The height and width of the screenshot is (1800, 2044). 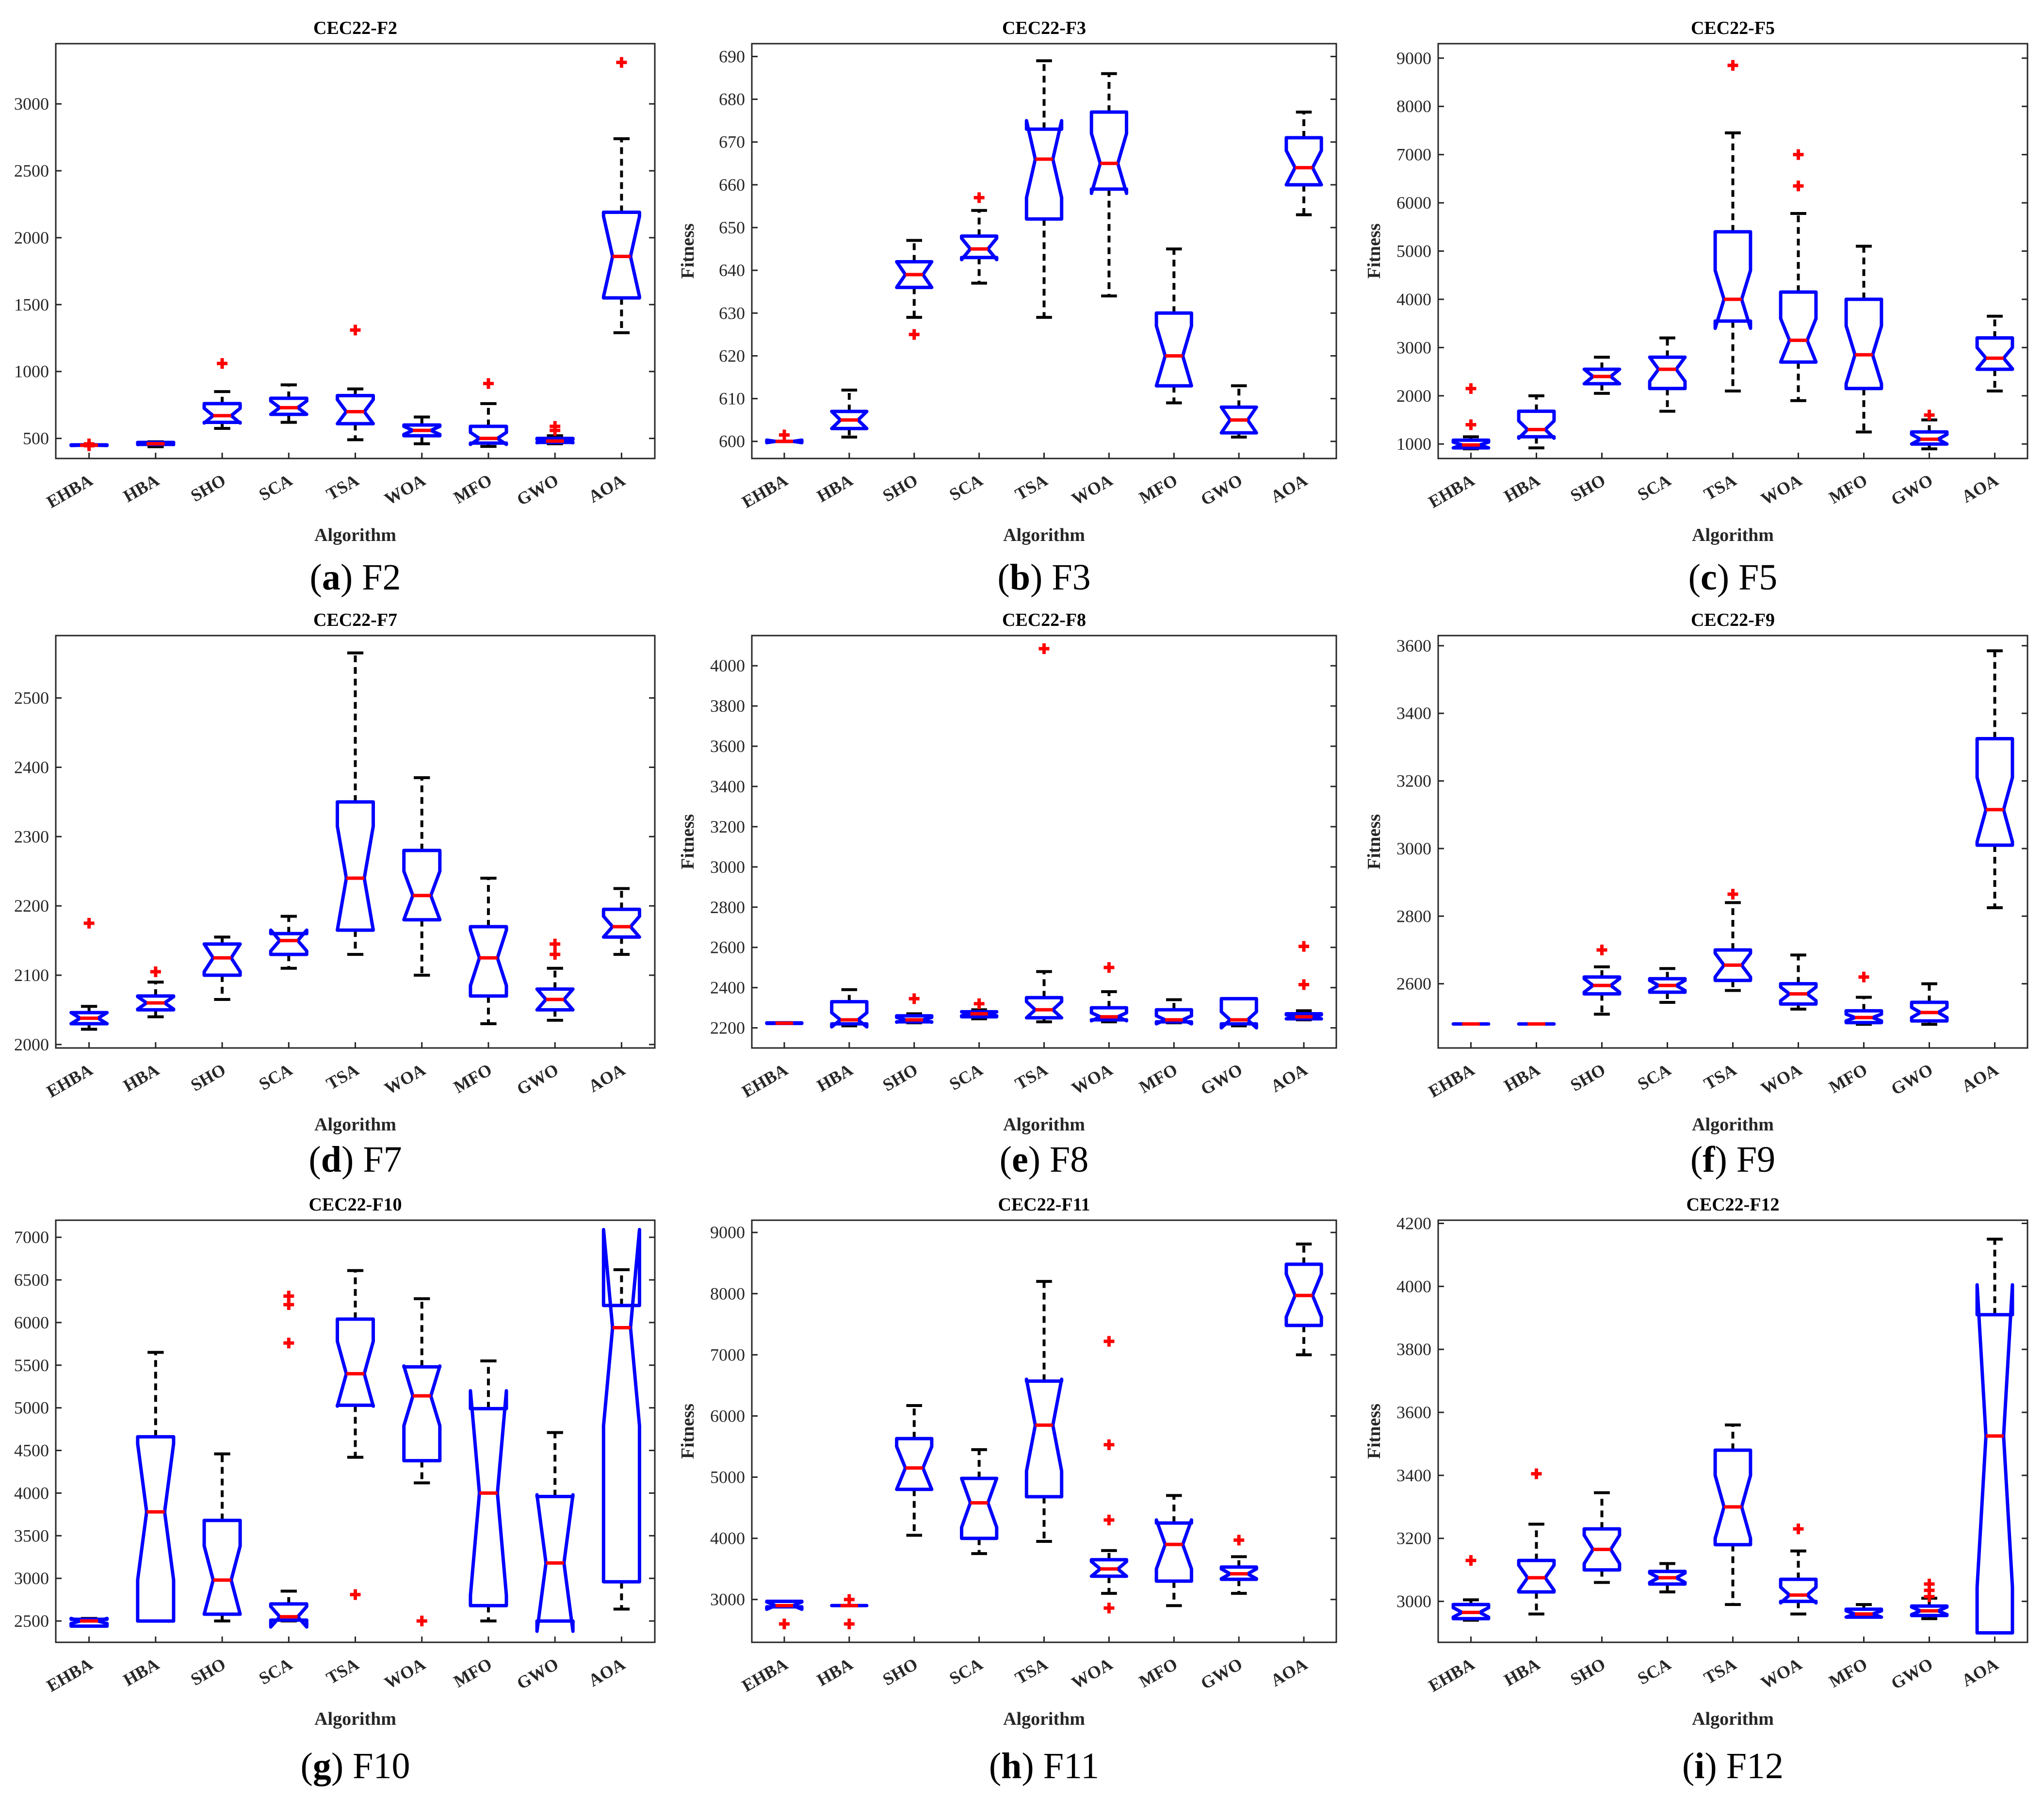 What do you see at coordinates (355, 620) in the screenshot?
I see `chart-title: CEC22-F7` at bounding box center [355, 620].